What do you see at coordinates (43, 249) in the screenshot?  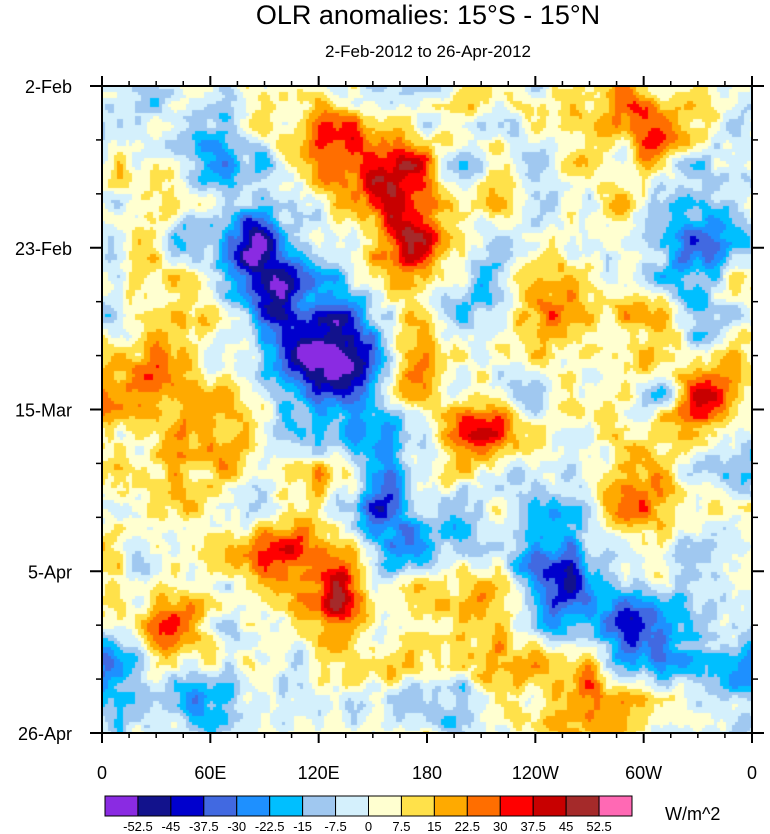 I see `y-tick-label: 23-Feb` at bounding box center [43, 249].